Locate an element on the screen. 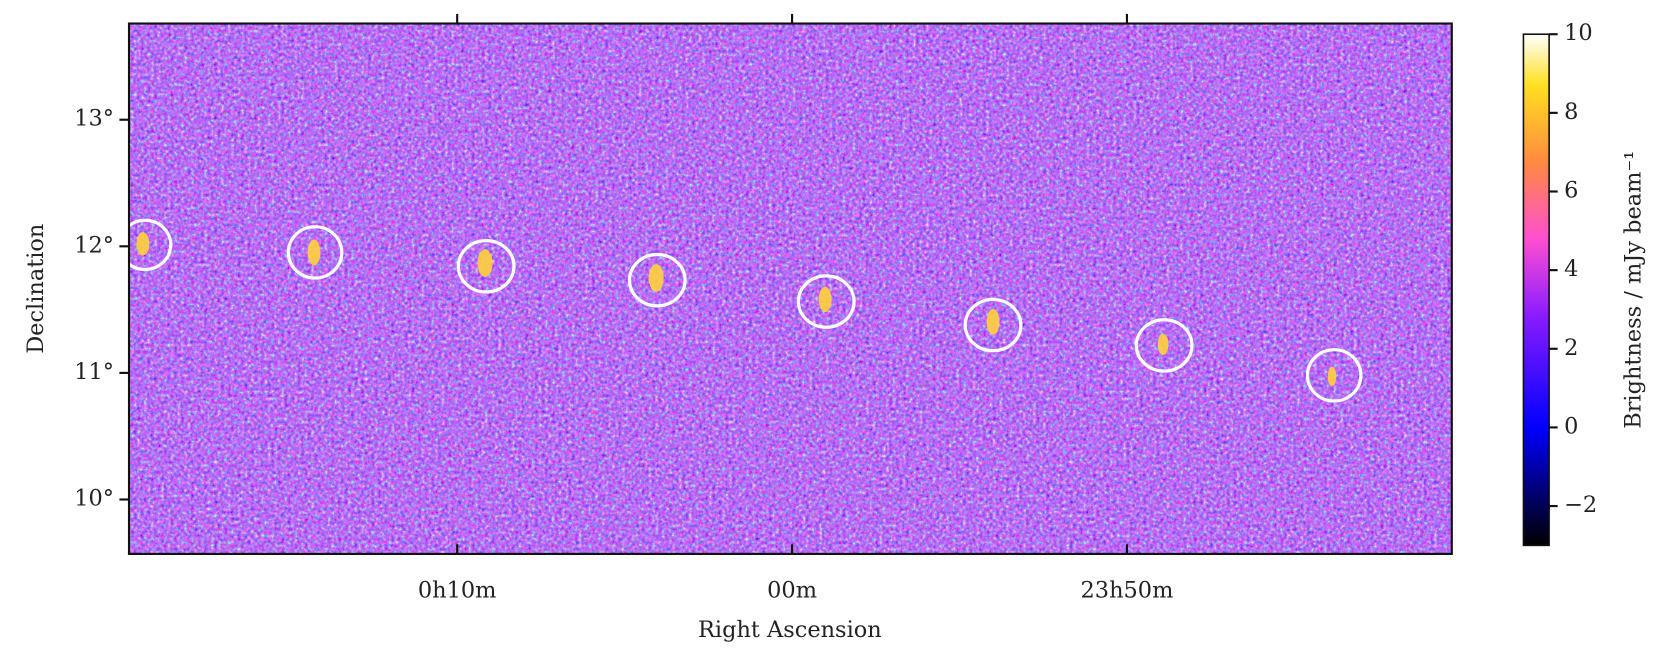 Image resolution: width=1661 pixels, height=663 pixels. y-tick-label: 13° is located at coordinates (94, 119).